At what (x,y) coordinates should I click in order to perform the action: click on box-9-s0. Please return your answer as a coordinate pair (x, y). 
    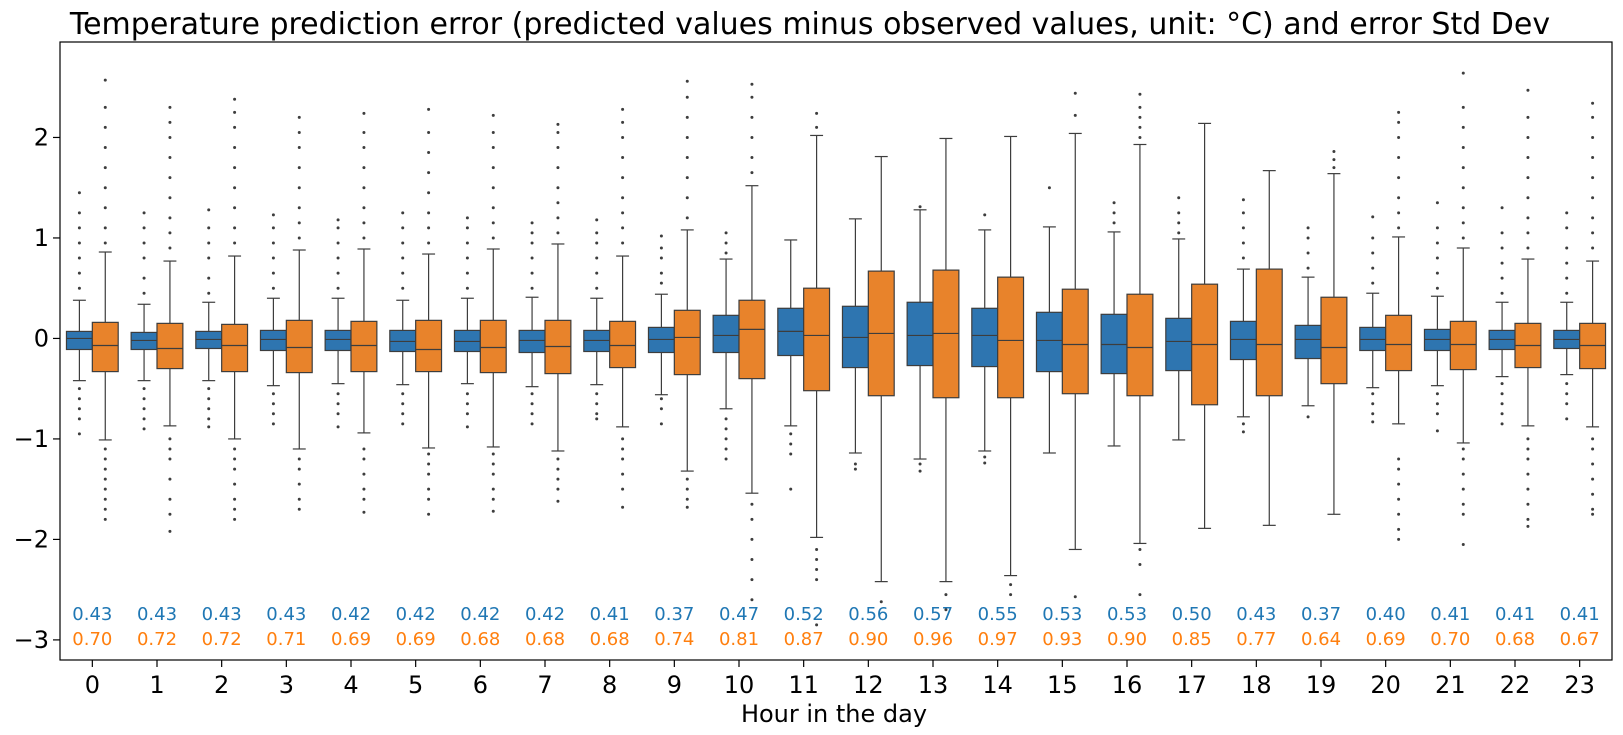
    Looking at the image, I should click on (661, 330).